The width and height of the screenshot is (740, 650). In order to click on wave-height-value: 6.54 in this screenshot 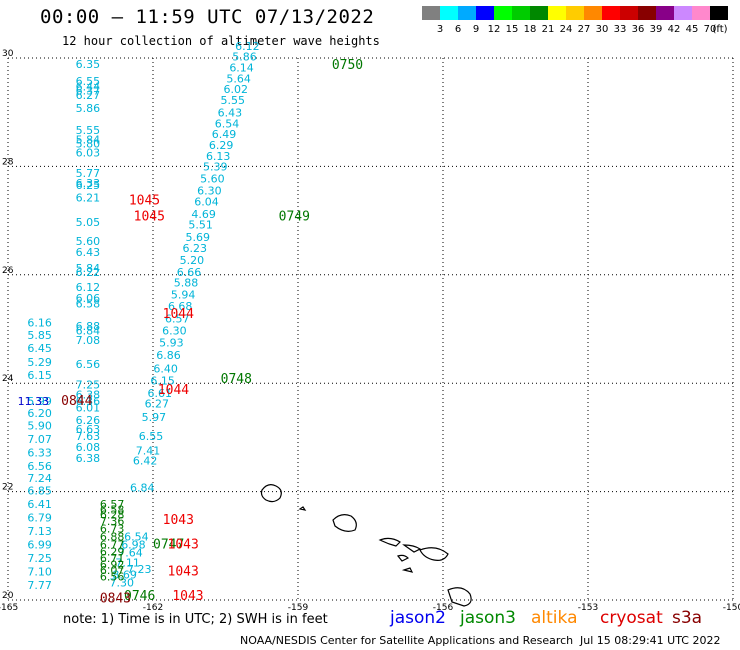, I will do `click(227, 123)`.